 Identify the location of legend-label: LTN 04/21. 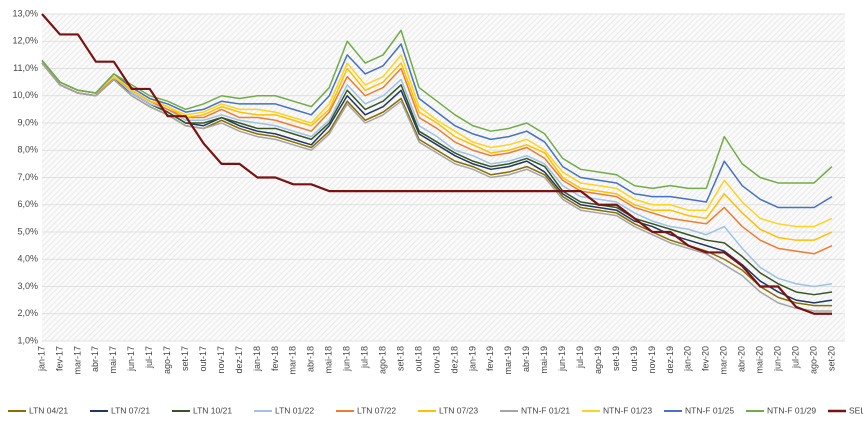
(48, 410).